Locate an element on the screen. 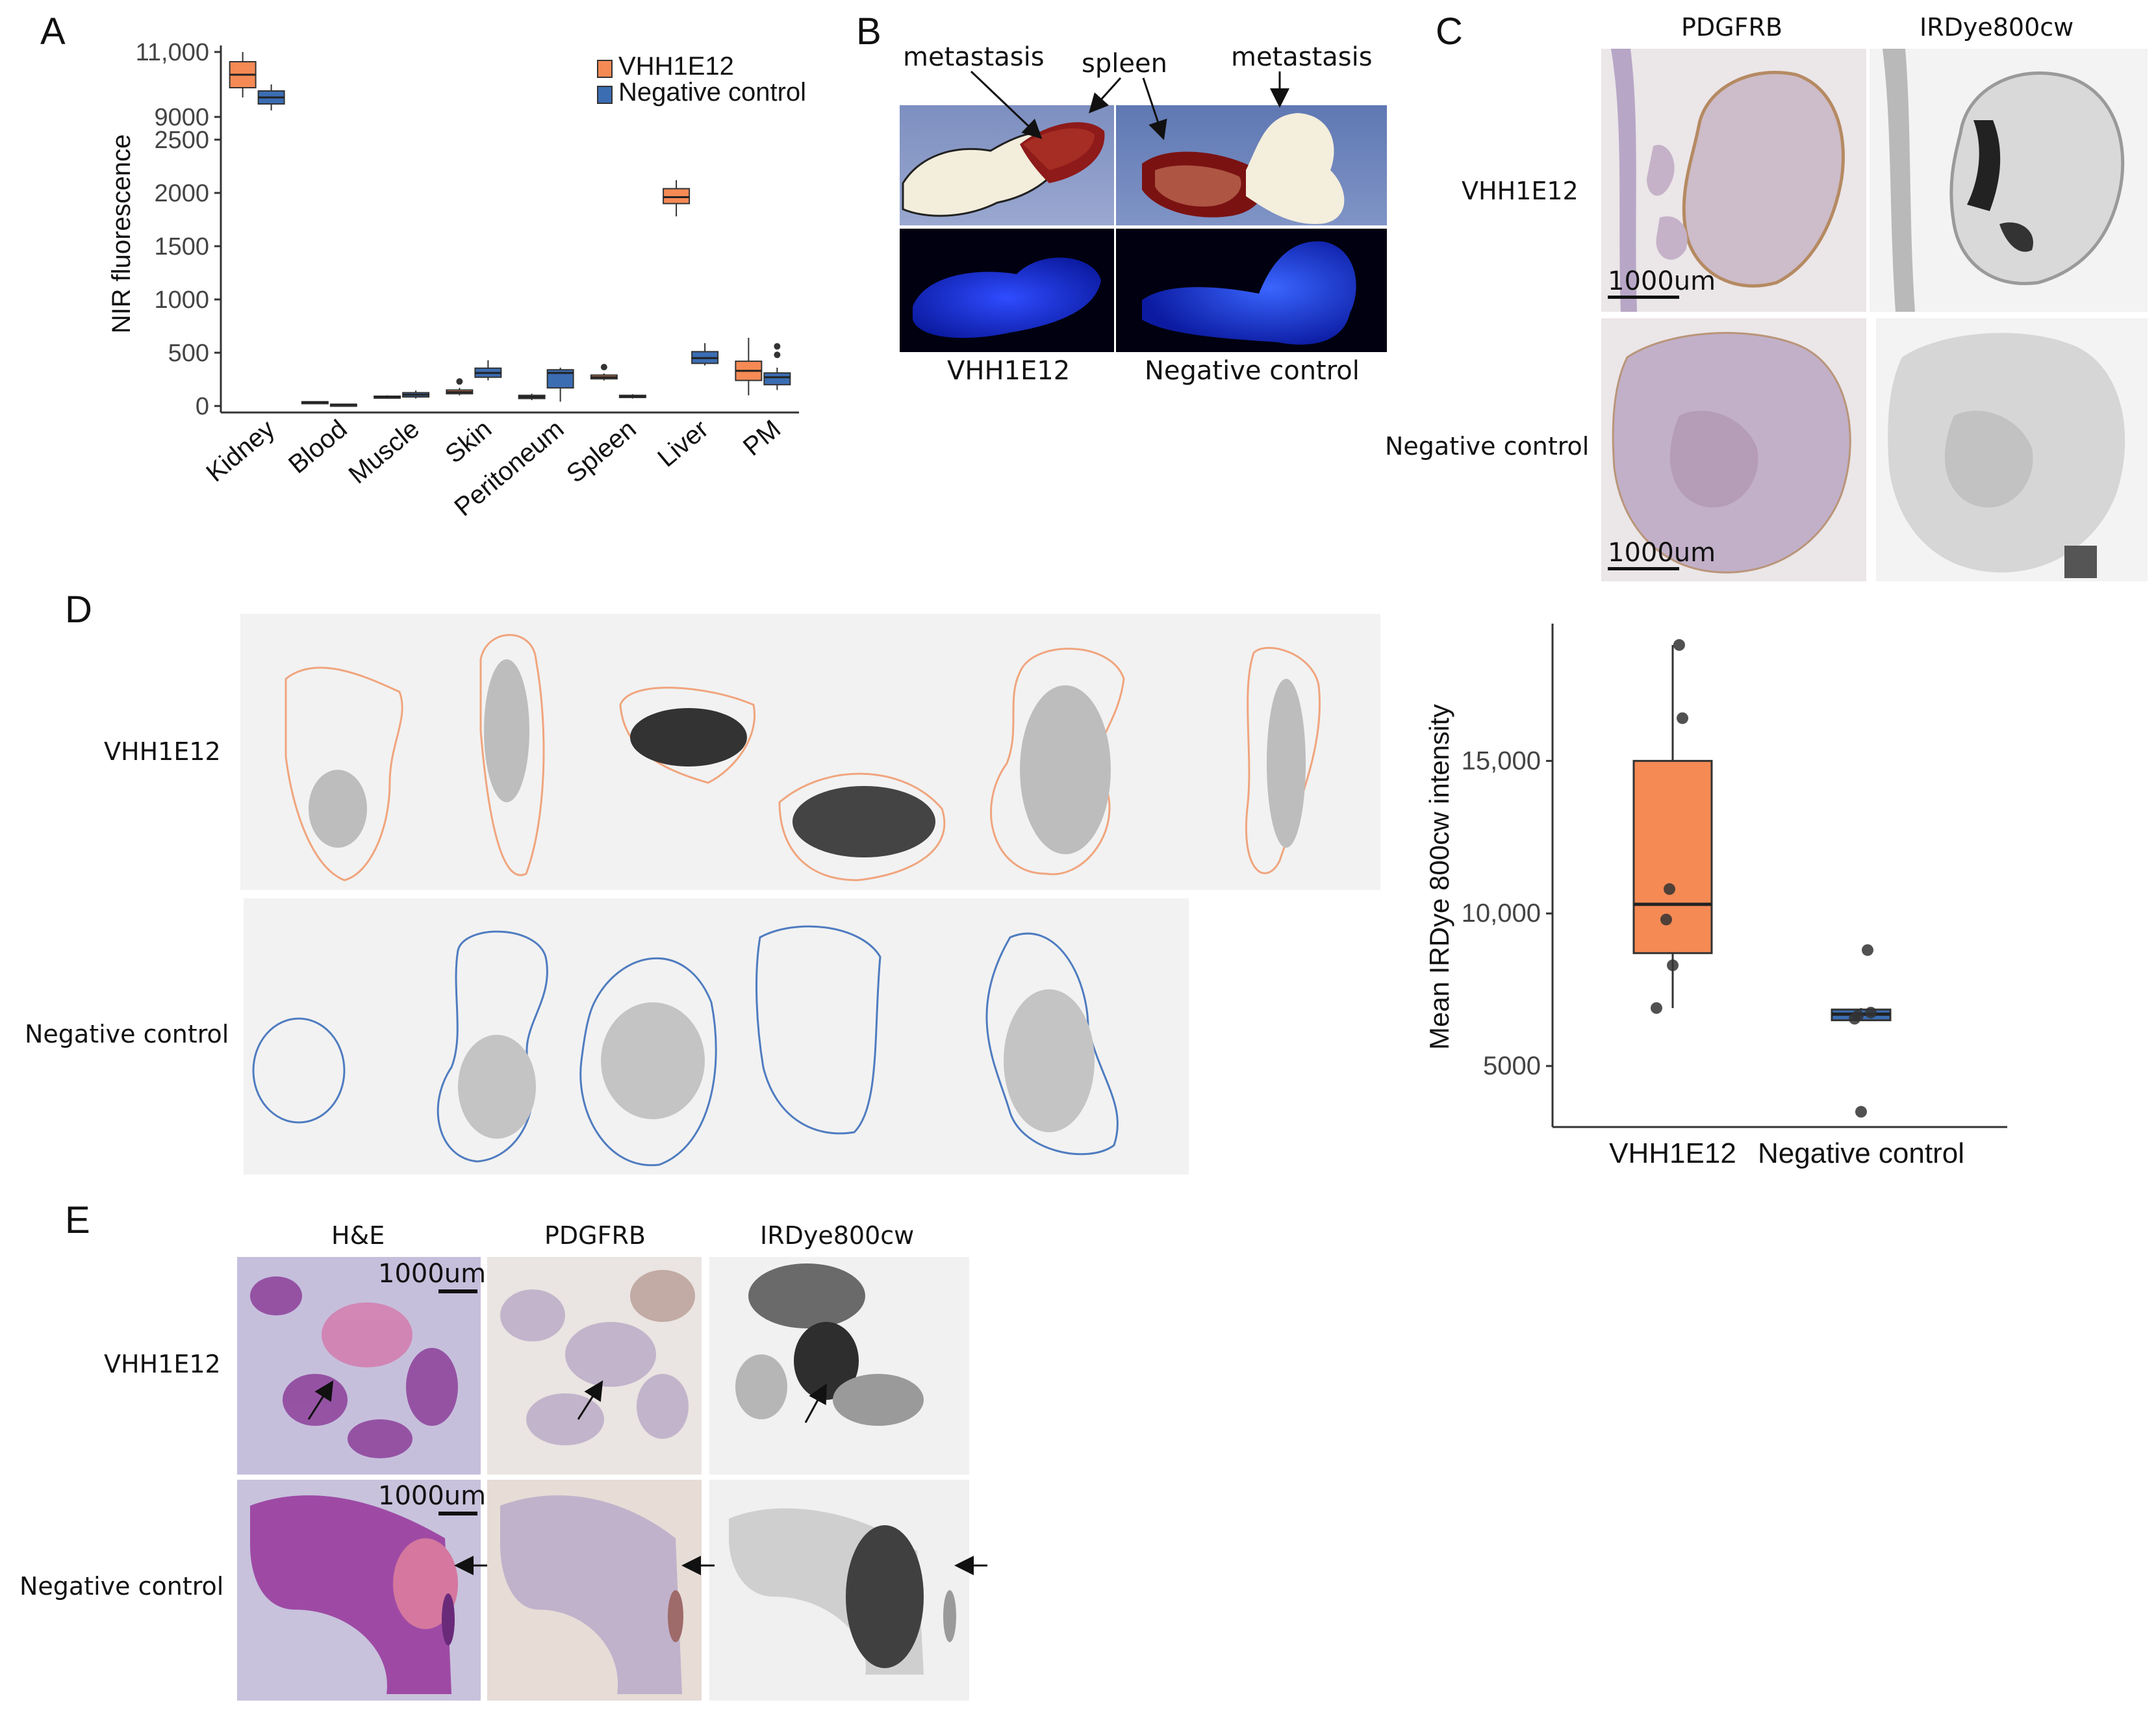 This screenshot has height=1711, width=2156. y-tick-label: 9000 is located at coordinates (181, 117).